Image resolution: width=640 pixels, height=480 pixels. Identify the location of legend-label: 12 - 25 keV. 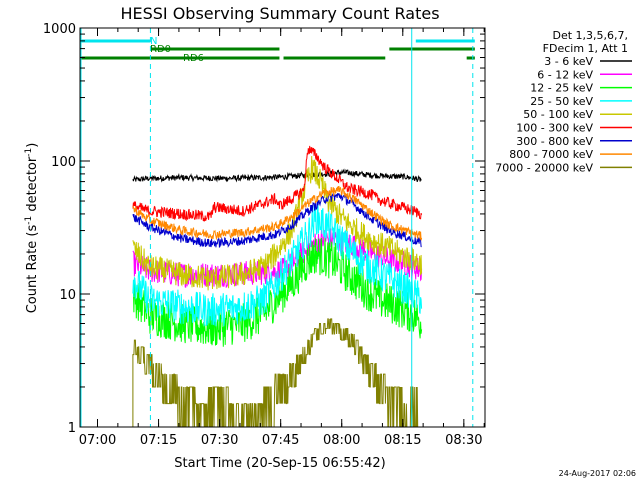
(561, 88).